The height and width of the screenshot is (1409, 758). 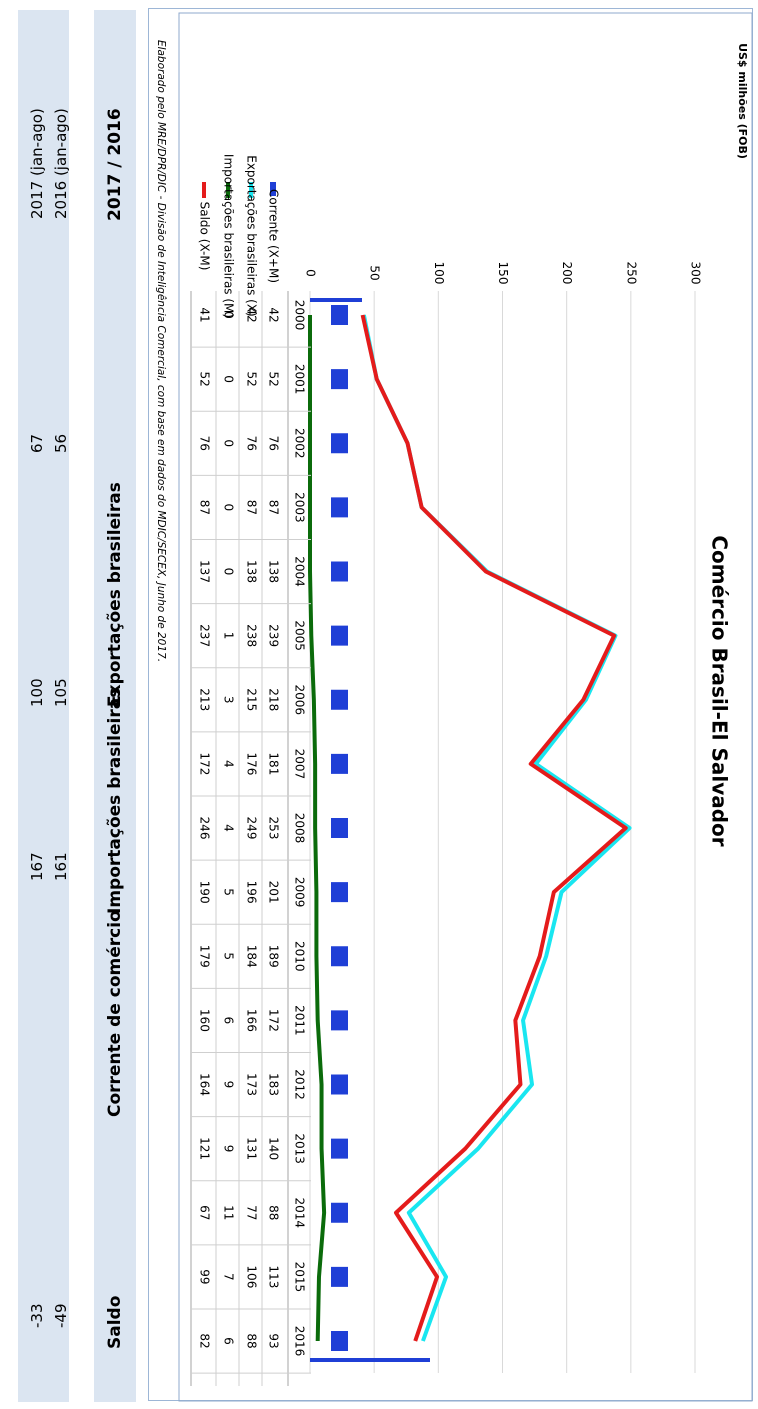 I want to click on summary-strip-header, so click(x=115, y=706).